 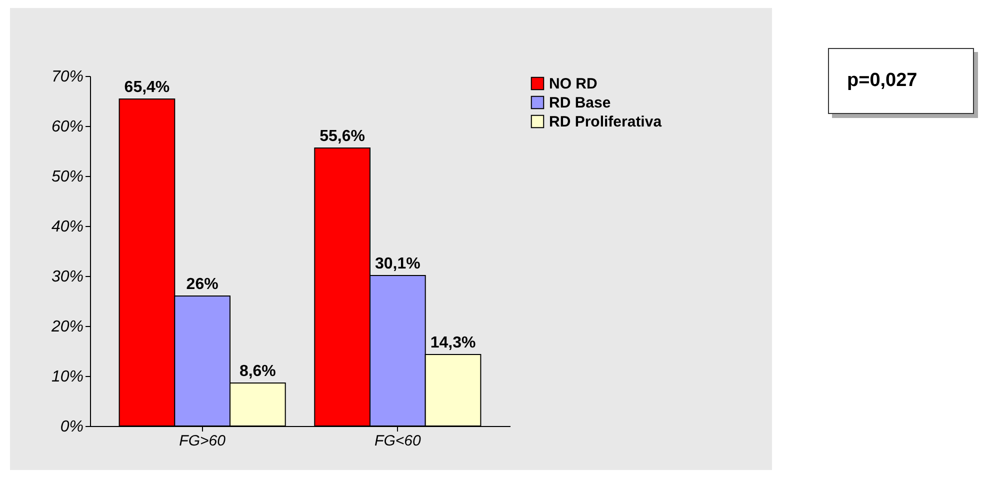 I want to click on y-tick-label: 50%, so click(x=67, y=177).